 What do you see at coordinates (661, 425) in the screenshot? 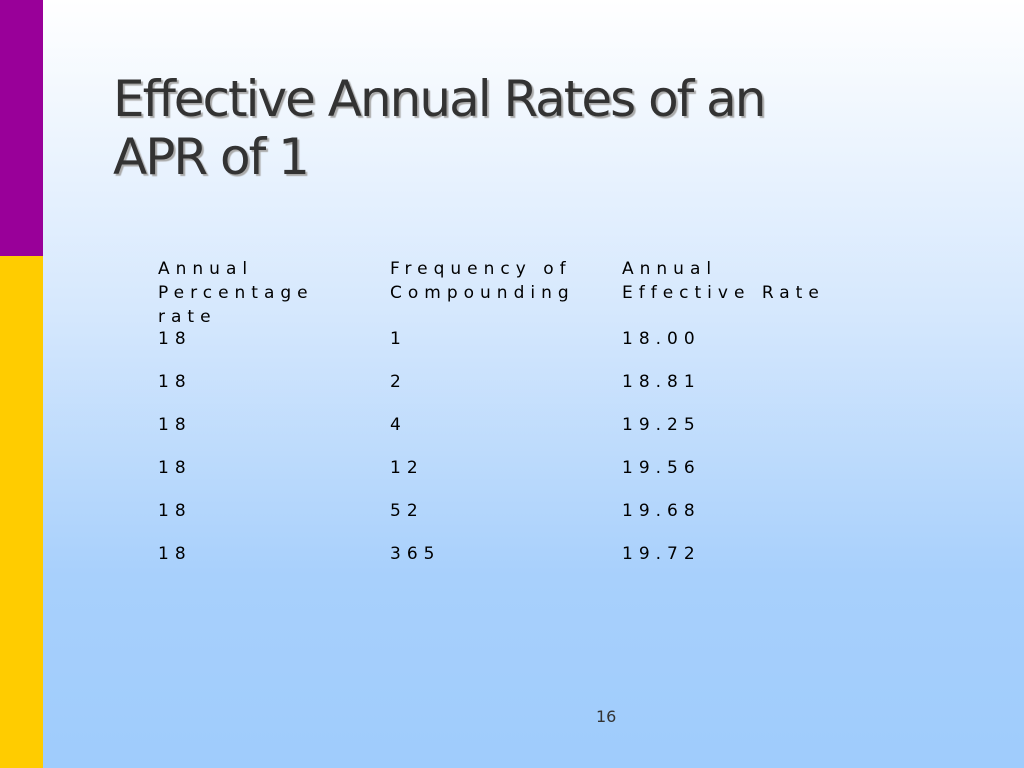
I see `effective-rate-cell: 19.25` at bounding box center [661, 425].